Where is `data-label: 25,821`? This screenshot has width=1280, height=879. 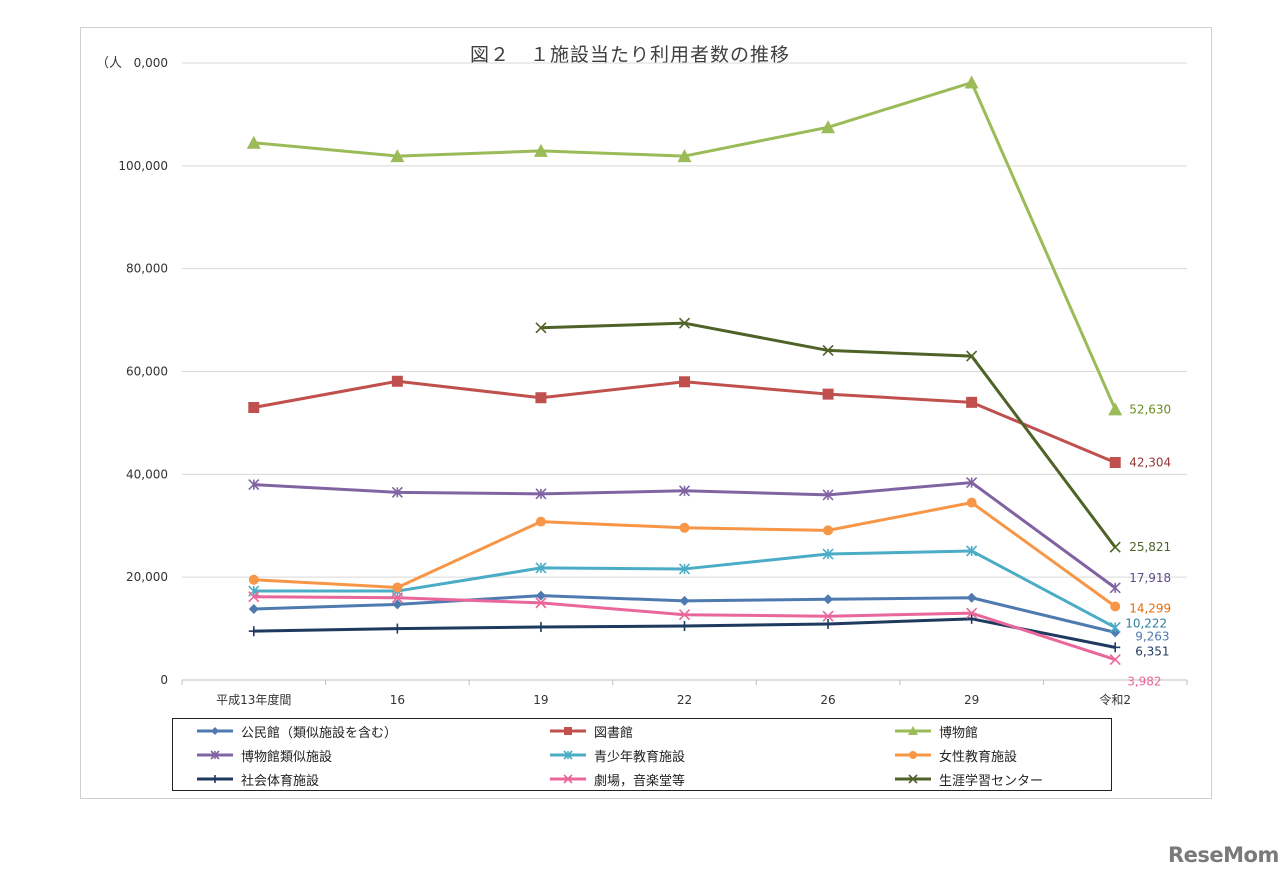
data-label: 25,821 is located at coordinates (1150, 547).